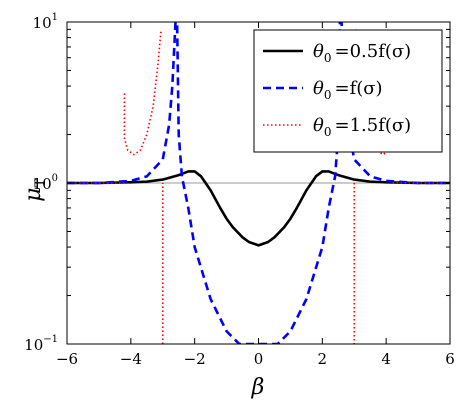 This screenshot has height=409, width=463. I want to click on y-axis-label-symbol: μ, so click(33, 195).